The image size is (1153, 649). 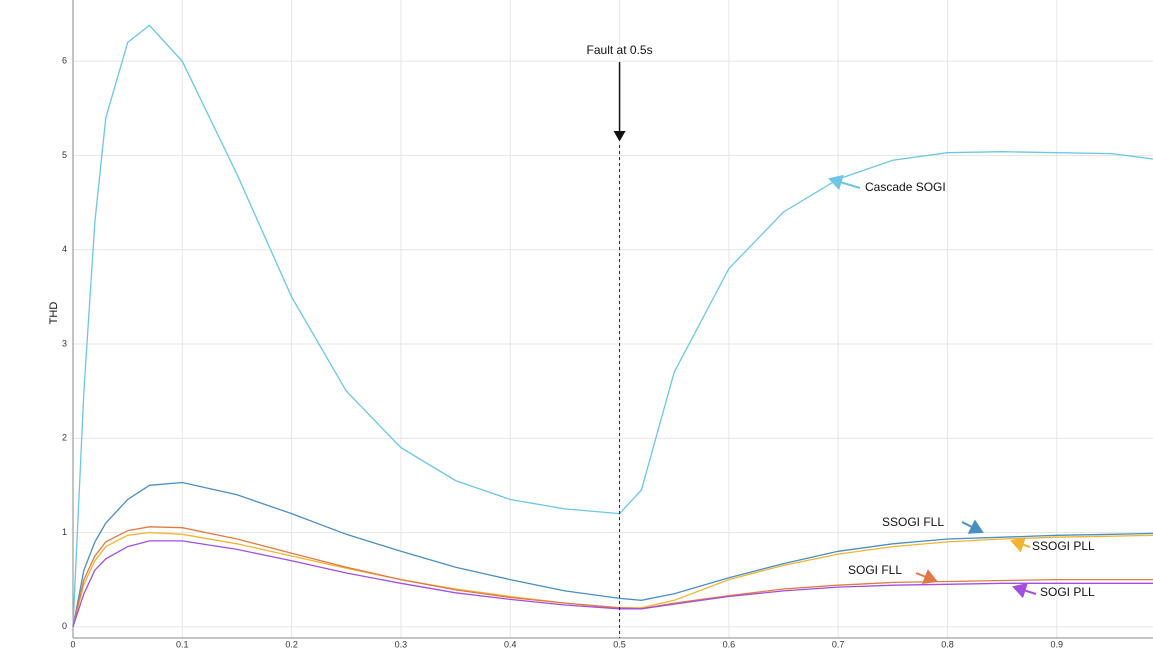 I want to click on y-tick-label: 4, so click(x=64, y=249).